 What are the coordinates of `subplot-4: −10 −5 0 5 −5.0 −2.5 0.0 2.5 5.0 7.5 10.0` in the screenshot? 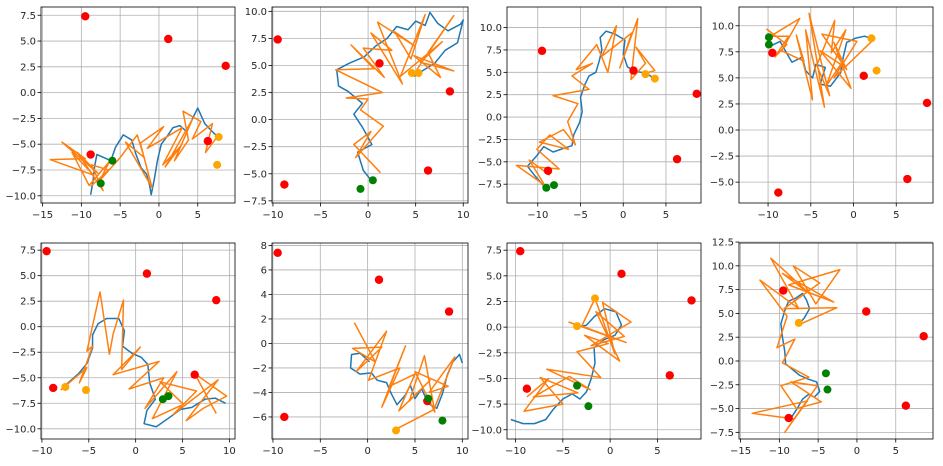 It's located at (822, 113).